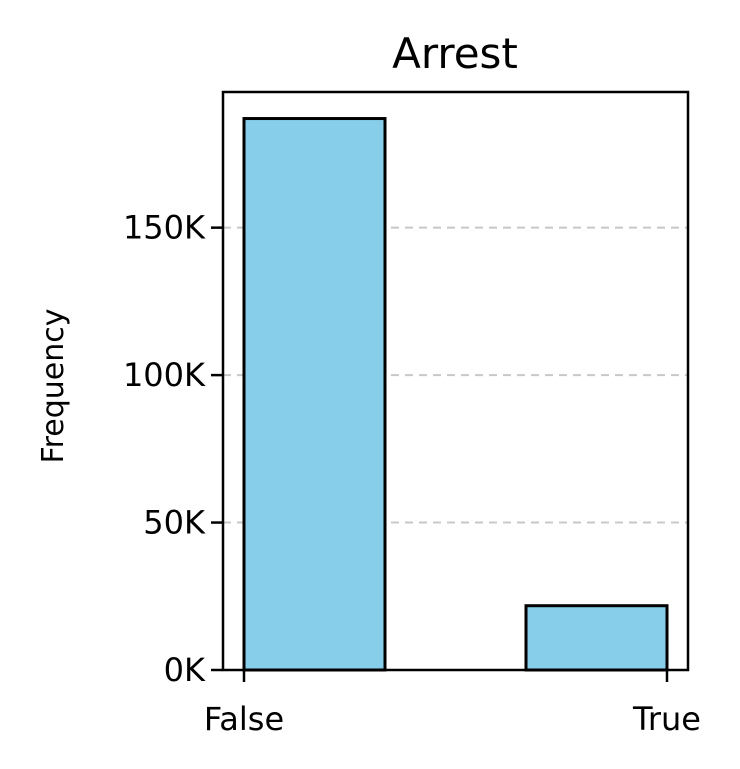 Image resolution: width=740 pixels, height=769 pixels. What do you see at coordinates (53, 386) in the screenshot?
I see `y-axis-label: Frequency` at bounding box center [53, 386].